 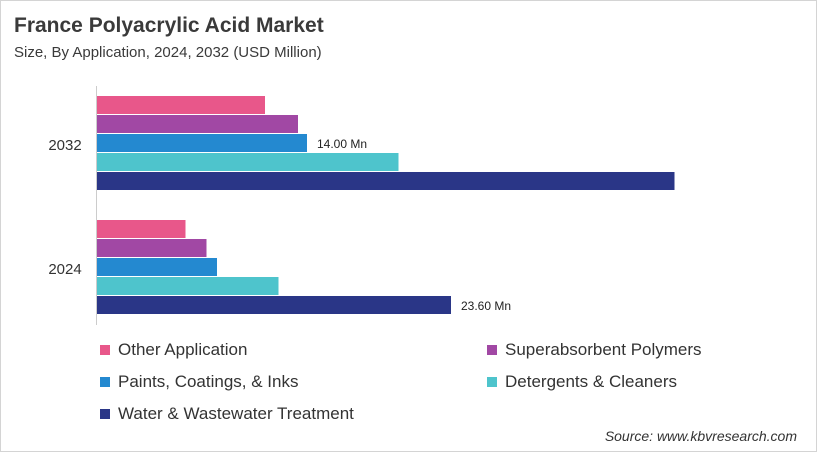 I want to click on legend-item: Detergents & Cleaners, so click(x=582, y=382).